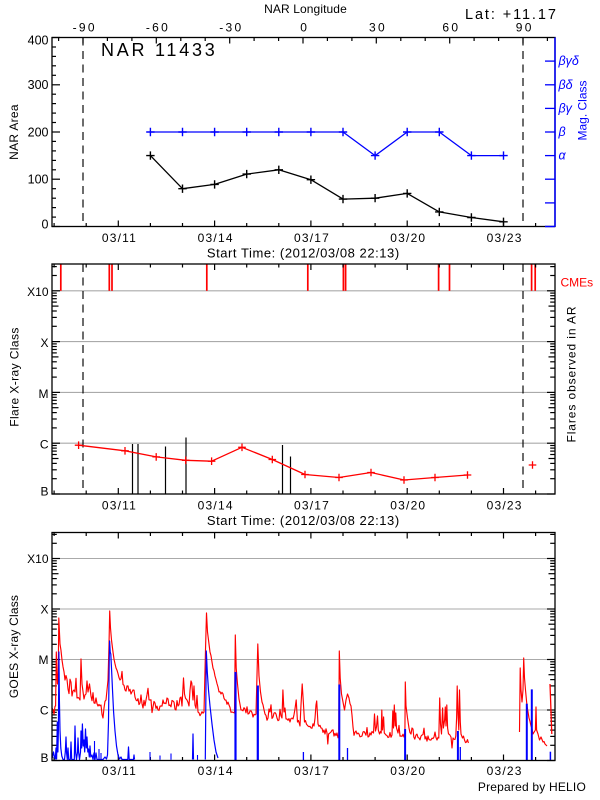  I want to click on svg-text: Lat: +11.17, so click(511, 15).